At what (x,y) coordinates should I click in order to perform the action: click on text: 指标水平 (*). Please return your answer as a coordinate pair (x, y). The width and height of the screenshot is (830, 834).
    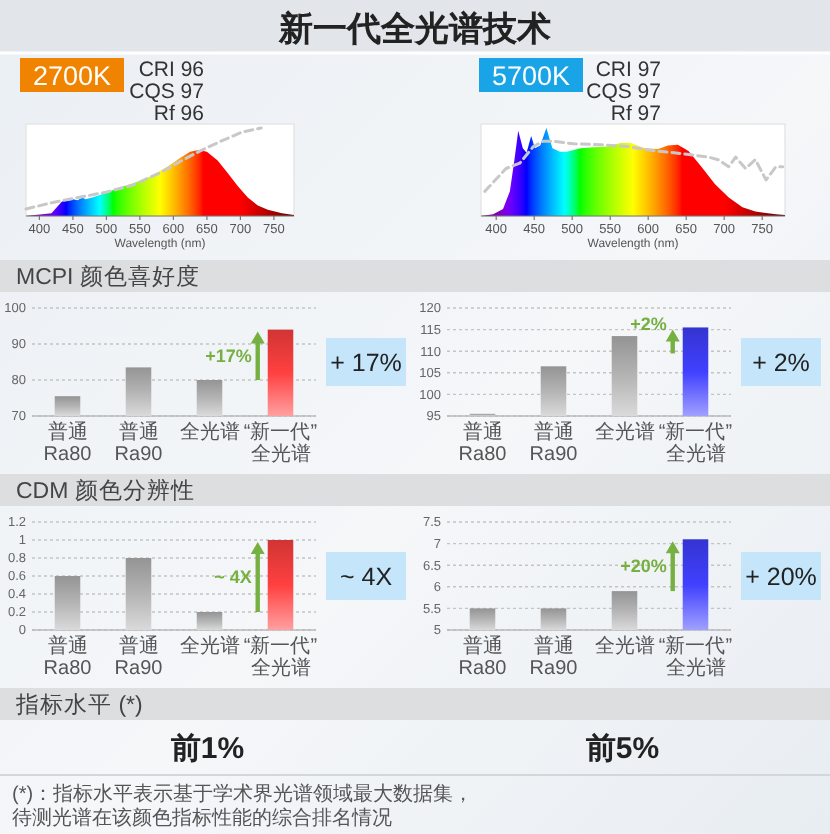
    Looking at the image, I should click on (78, 705).